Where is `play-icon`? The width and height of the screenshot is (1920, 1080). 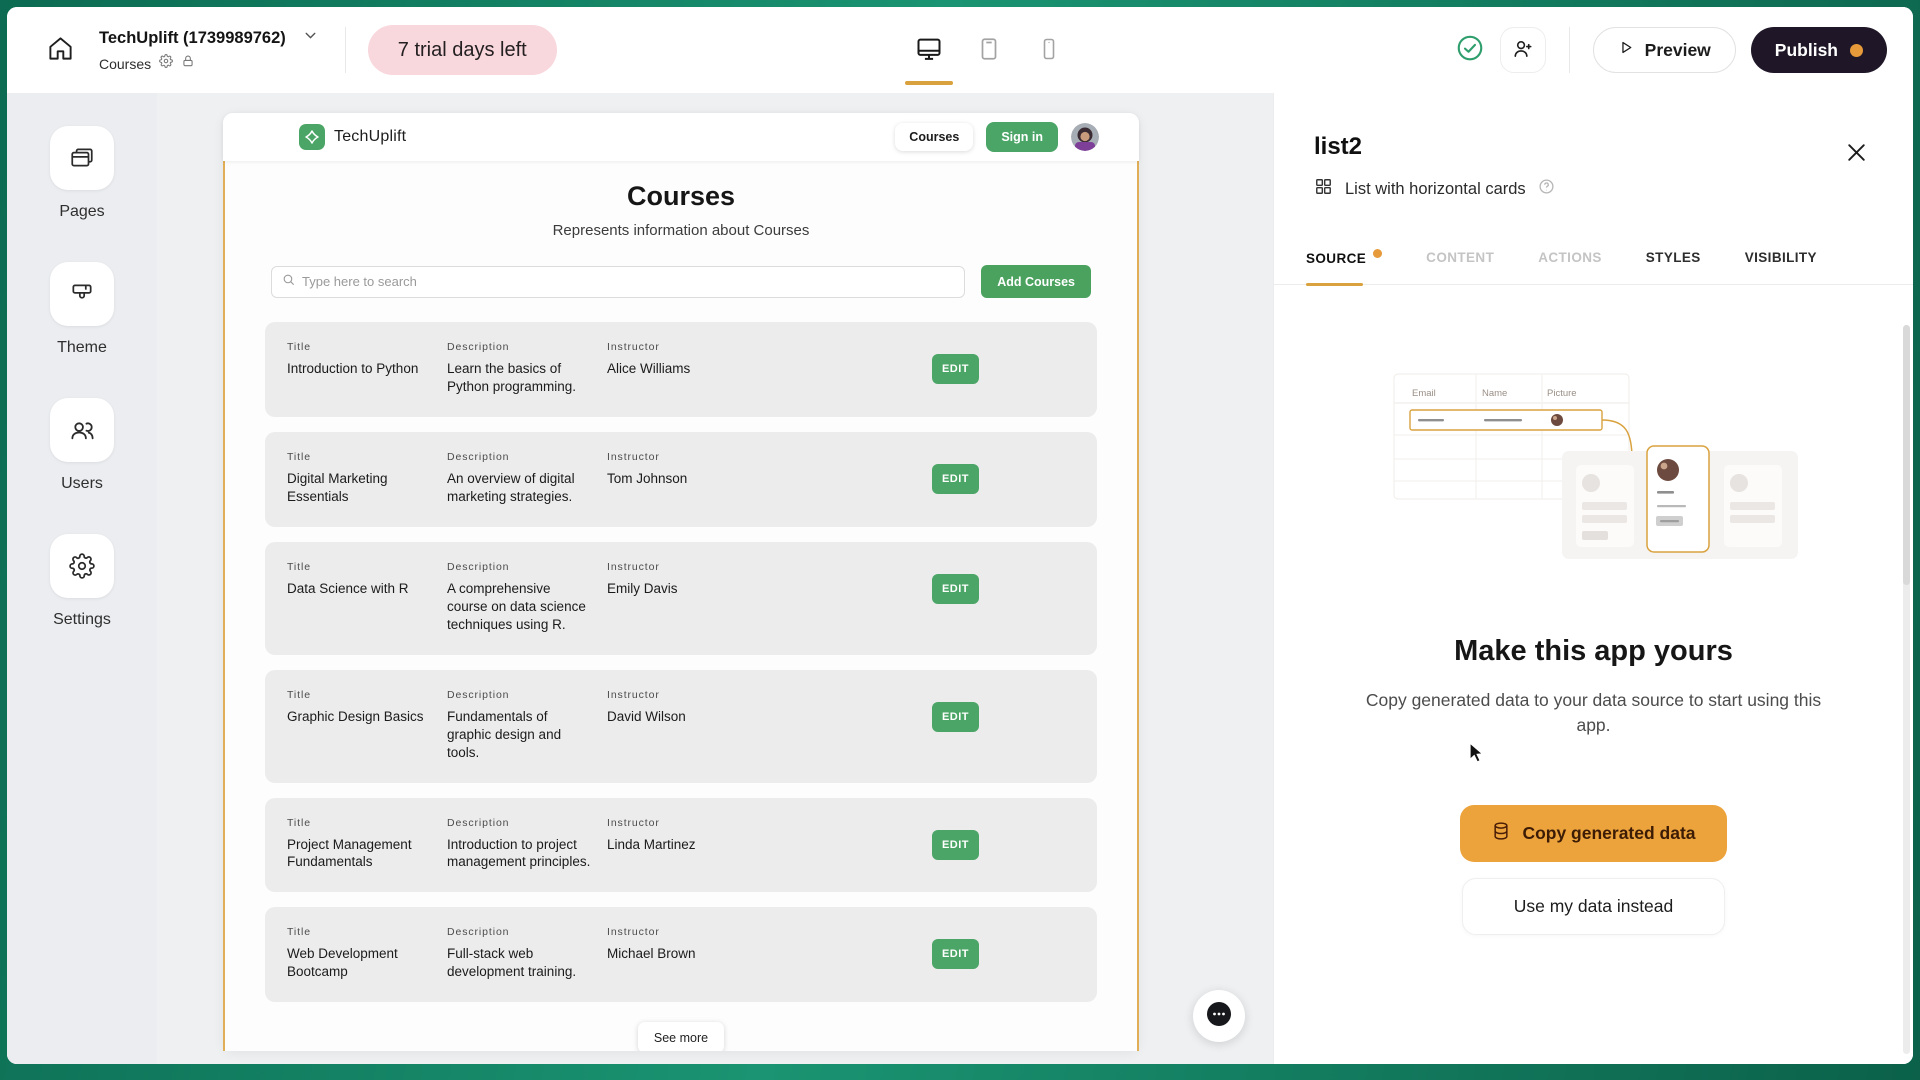
play-icon is located at coordinates (1626, 50).